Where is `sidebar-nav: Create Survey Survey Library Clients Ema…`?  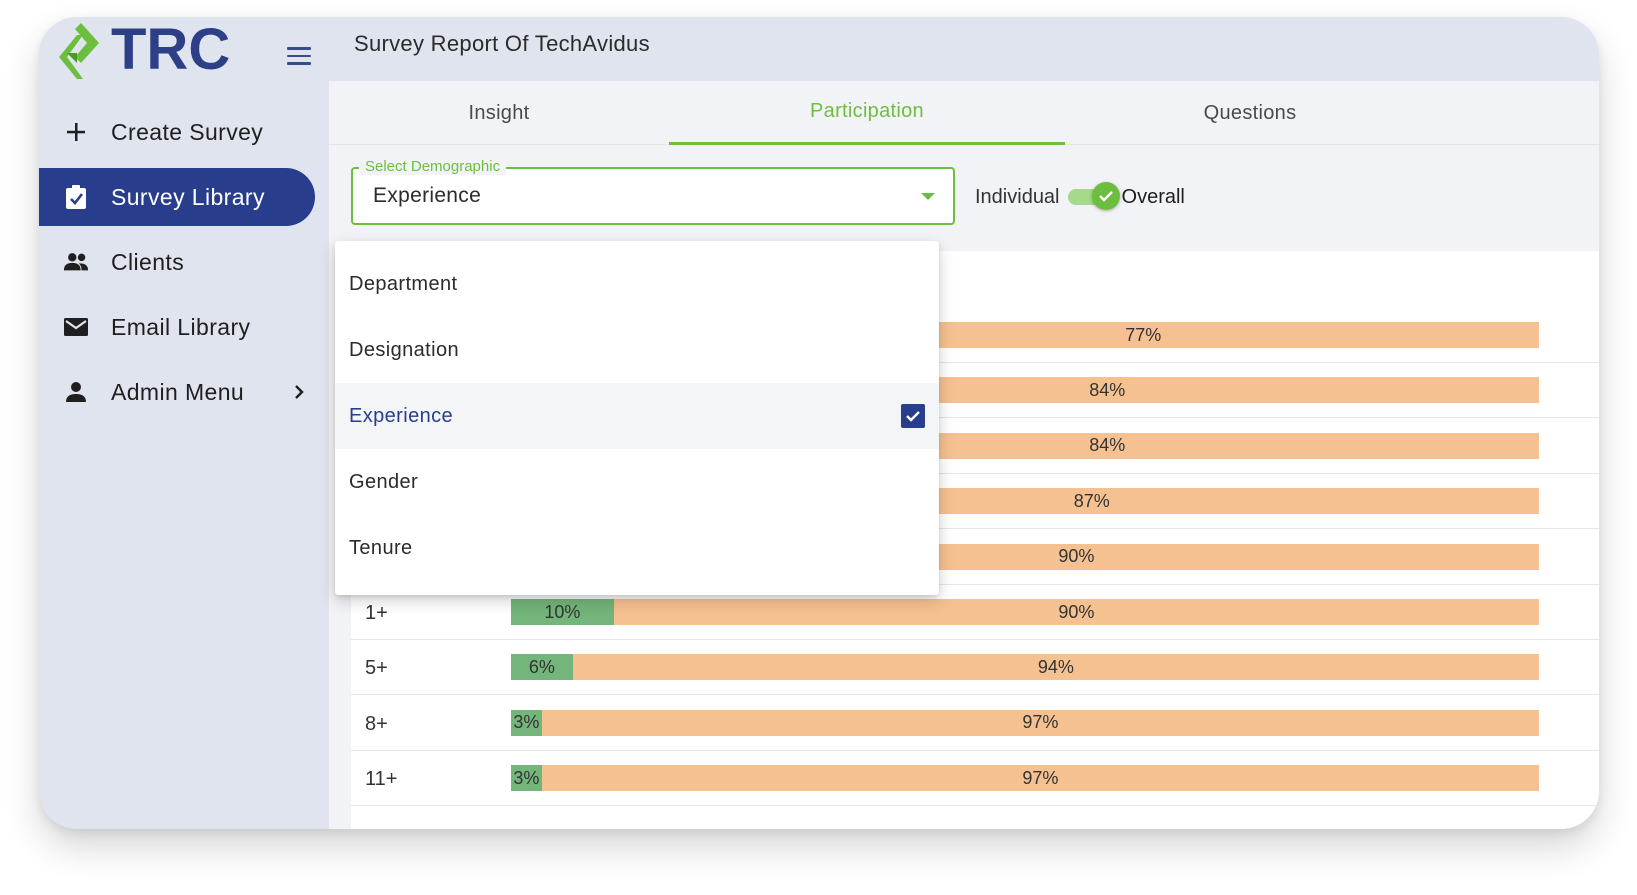 sidebar-nav: Create Survey Survey Library Clients Ema… is located at coordinates (184, 265).